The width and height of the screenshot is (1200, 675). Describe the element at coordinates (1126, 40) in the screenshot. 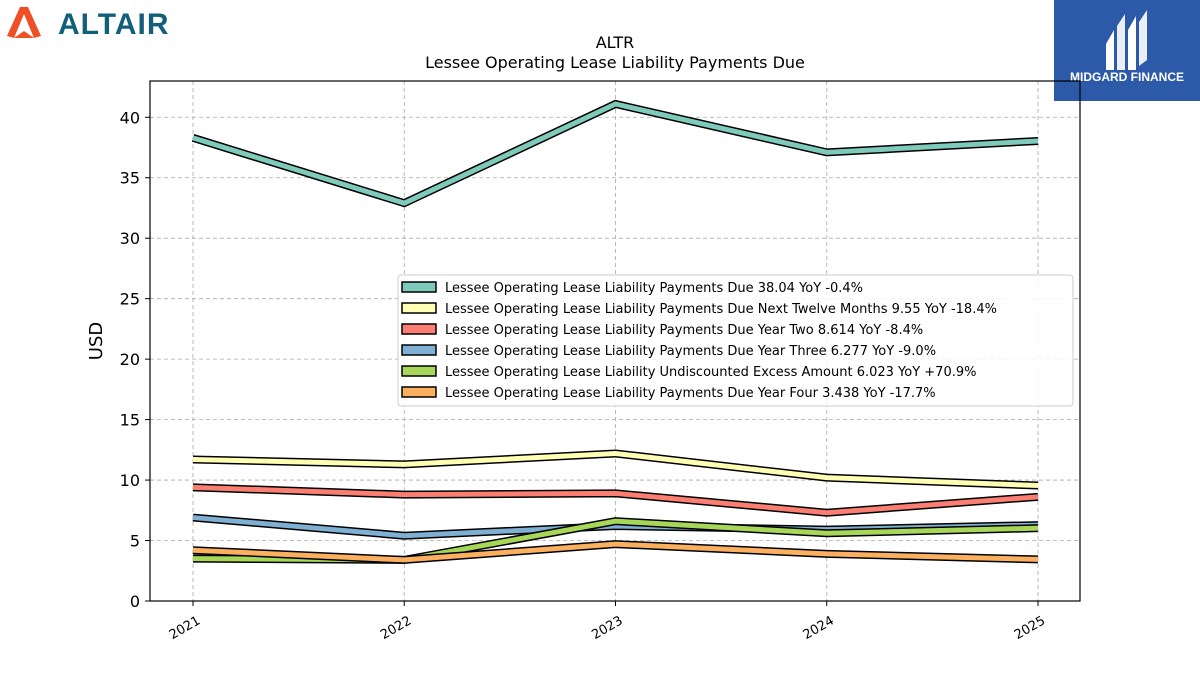

I see `midgard-finance-logo-icon` at that location.